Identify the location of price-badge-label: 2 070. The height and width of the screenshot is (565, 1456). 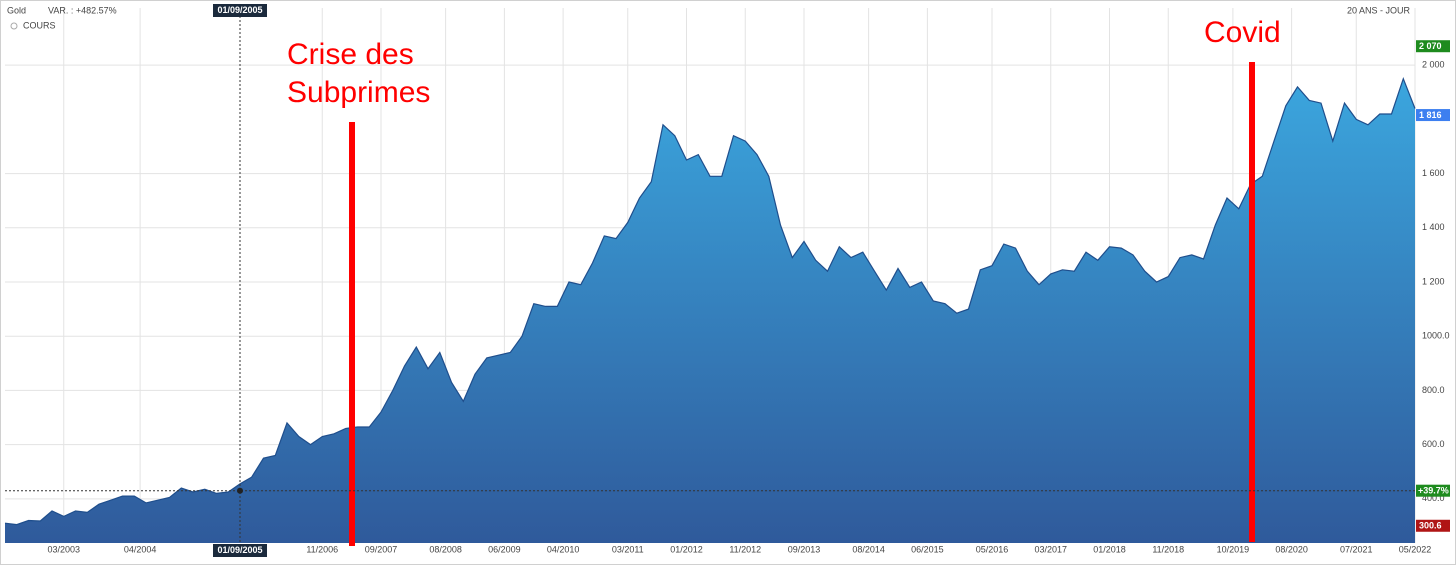
(1430, 46).